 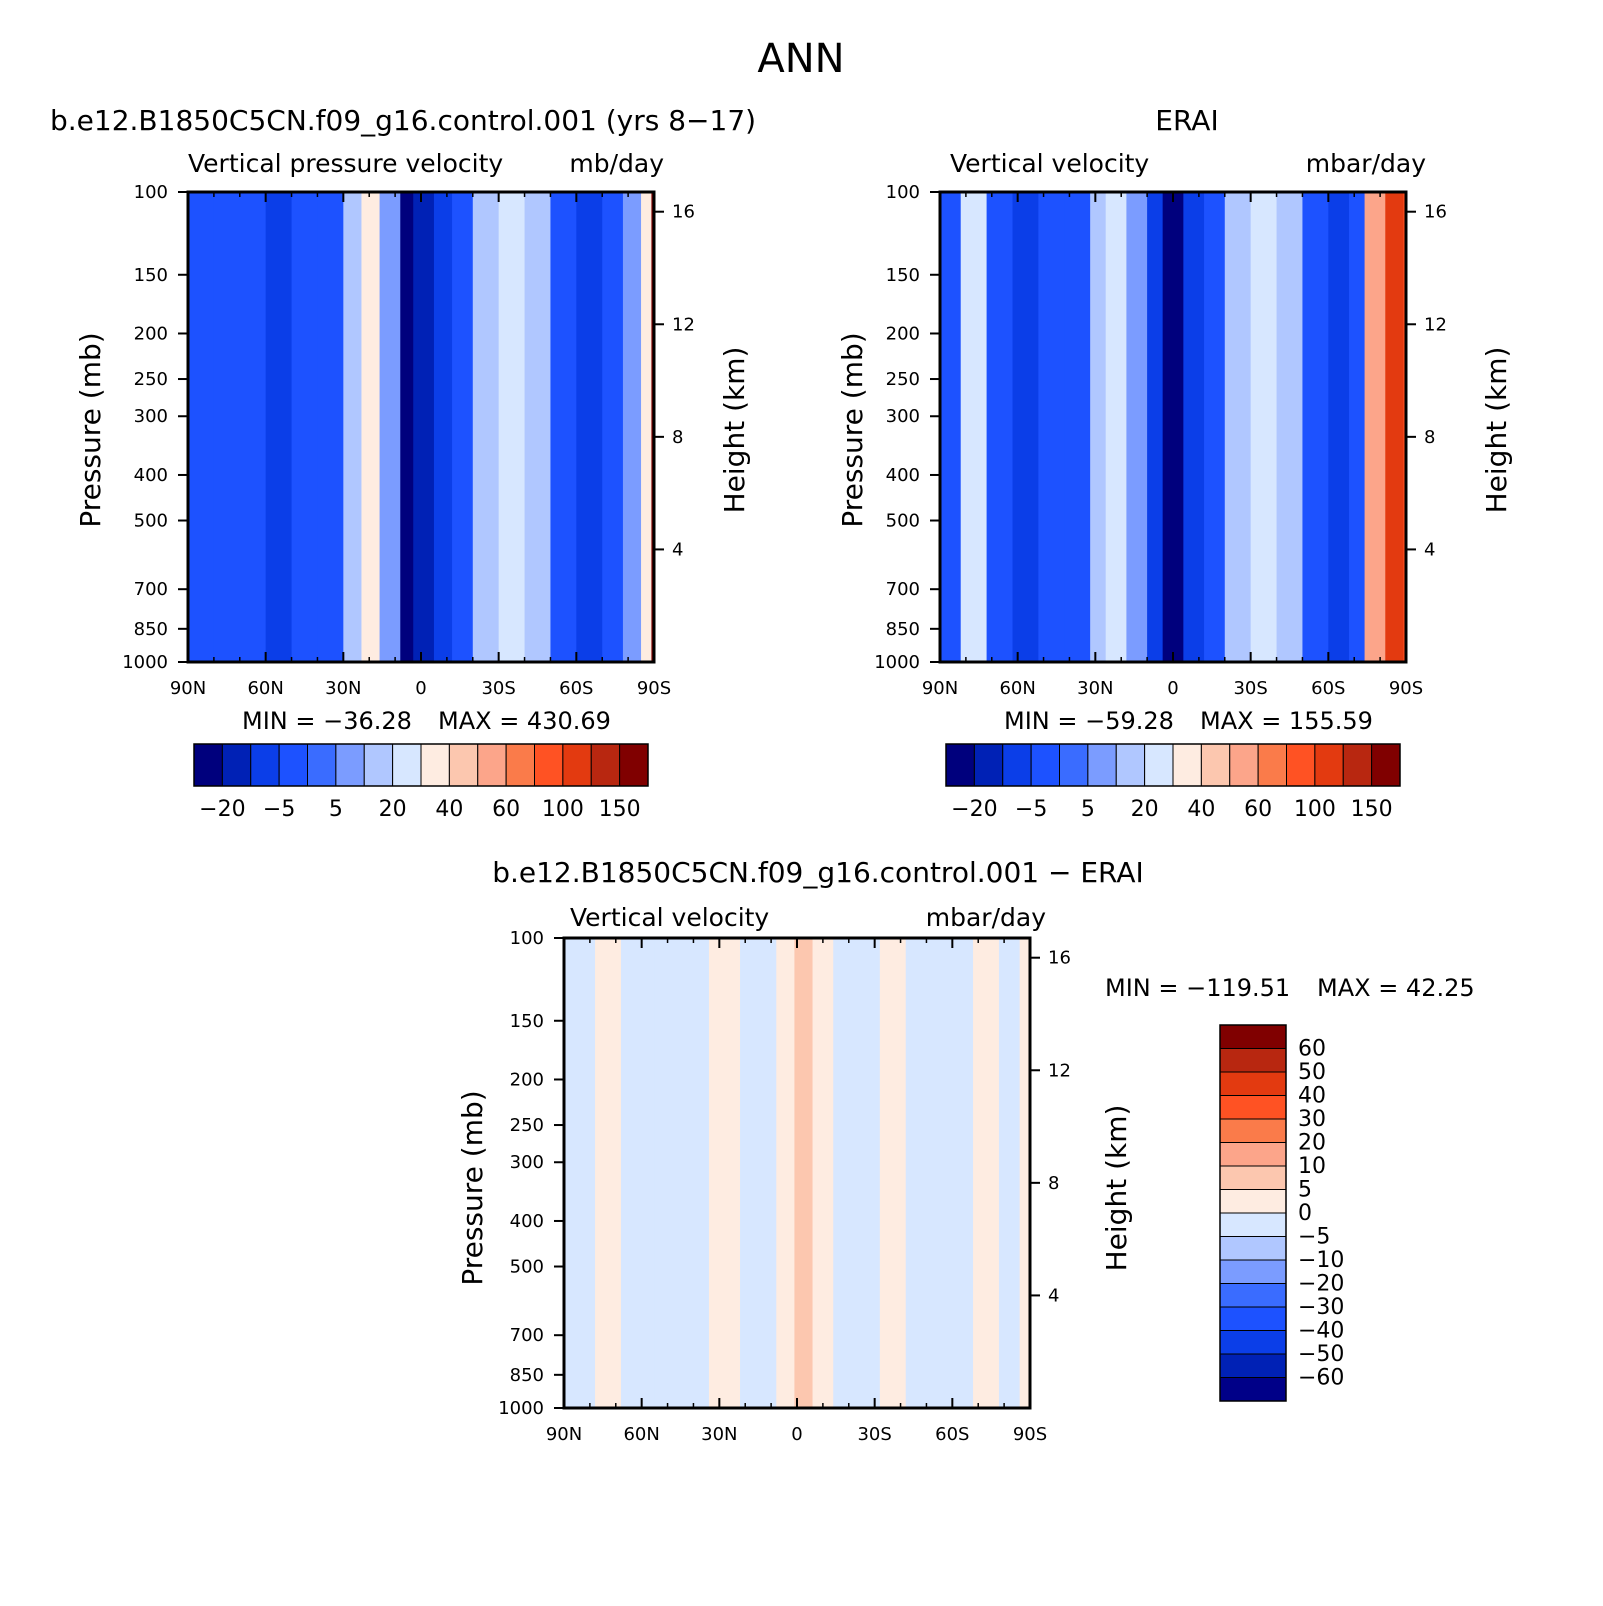 I want to click on figure-title: ANN, so click(x=800, y=59).